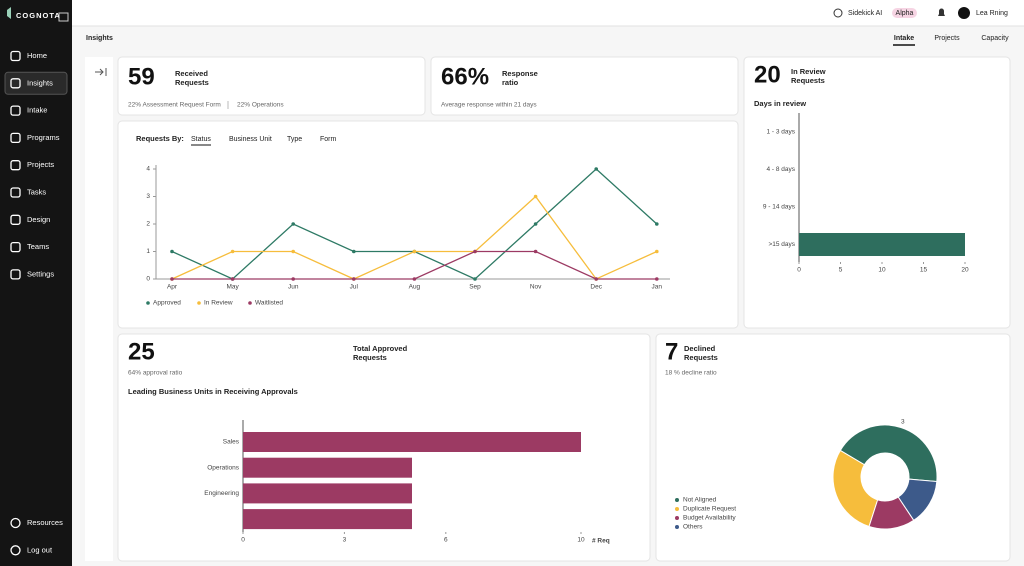 This screenshot has width=1024, height=566. Describe the element at coordinates (657, 287) in the screenshot. I see `x-tick-label: Jan` at that location.